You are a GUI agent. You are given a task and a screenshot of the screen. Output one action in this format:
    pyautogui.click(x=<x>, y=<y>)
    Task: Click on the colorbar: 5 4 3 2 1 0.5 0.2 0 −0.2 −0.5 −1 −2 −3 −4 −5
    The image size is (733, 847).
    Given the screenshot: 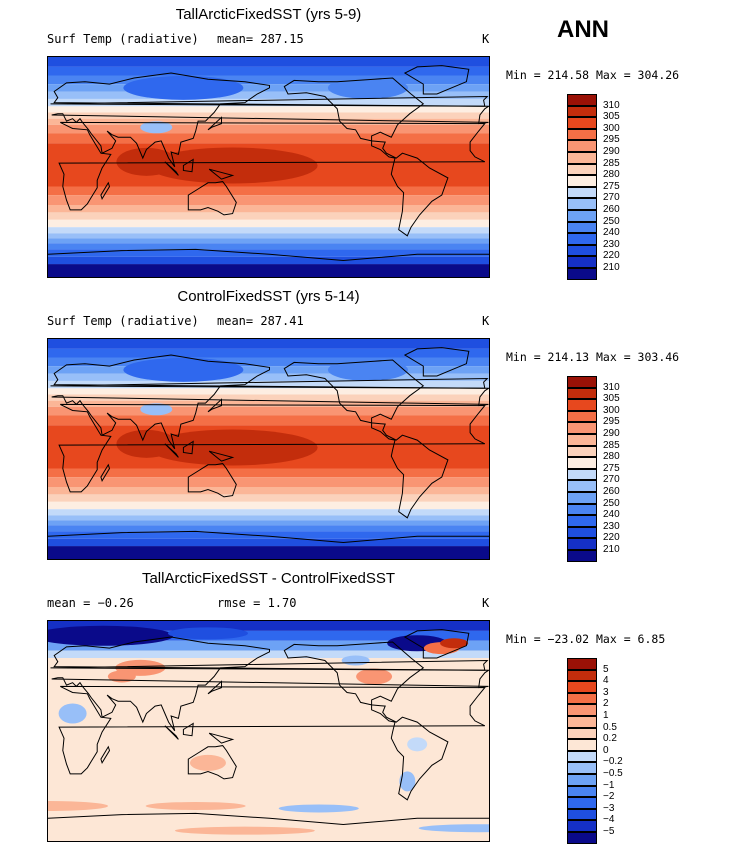 What is the action you would take?
    pyautogui.click(x=595, y=751)
    